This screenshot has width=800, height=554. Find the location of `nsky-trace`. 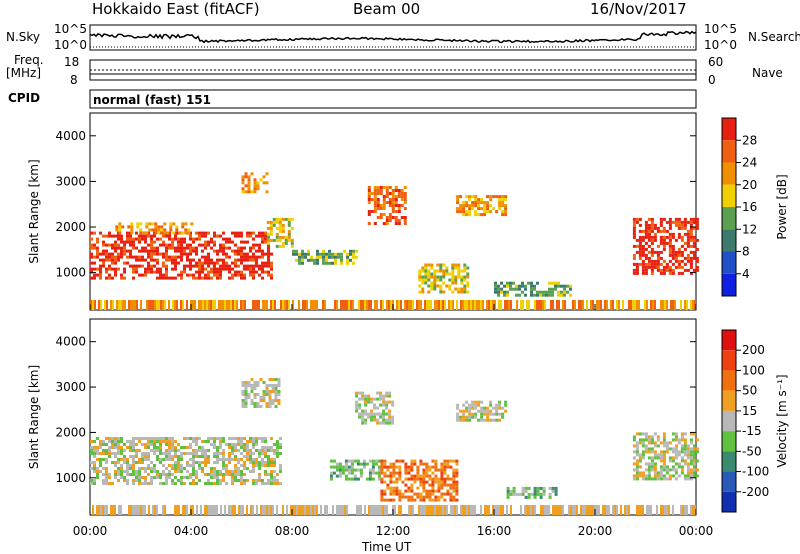

nsky-trace is located at coordinates (393, 39).